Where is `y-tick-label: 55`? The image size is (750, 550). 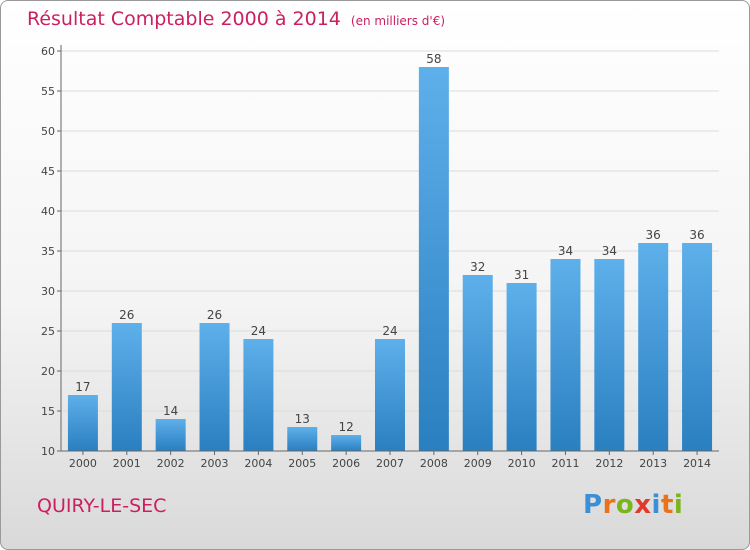
y-tick-label: 55 is located at coordinates (48, 91).